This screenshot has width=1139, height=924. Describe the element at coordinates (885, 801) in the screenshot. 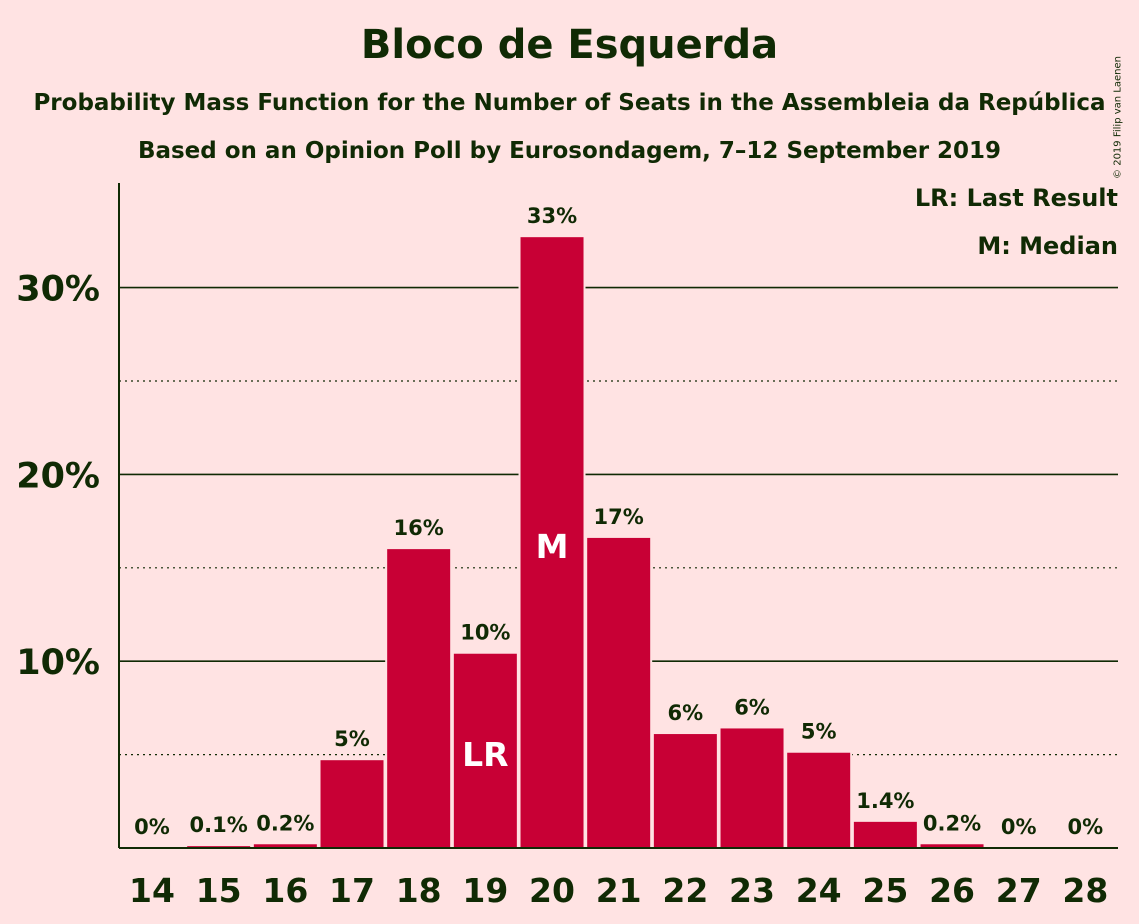

I see `value-label-25: 1.4%` at that location.